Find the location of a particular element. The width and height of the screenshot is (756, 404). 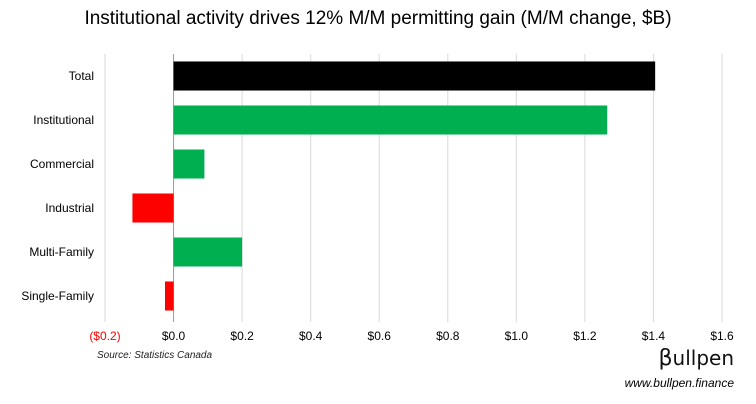

bar-total is located at coordinates (414, 76).